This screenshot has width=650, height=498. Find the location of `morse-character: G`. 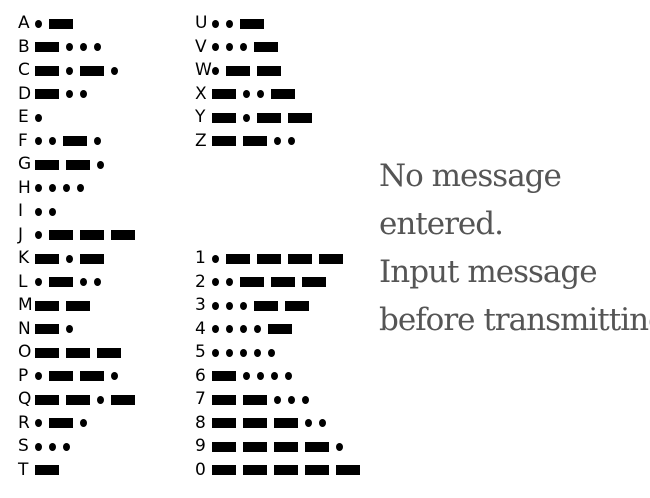

morse-character: G is located at coordinates (25, 164).